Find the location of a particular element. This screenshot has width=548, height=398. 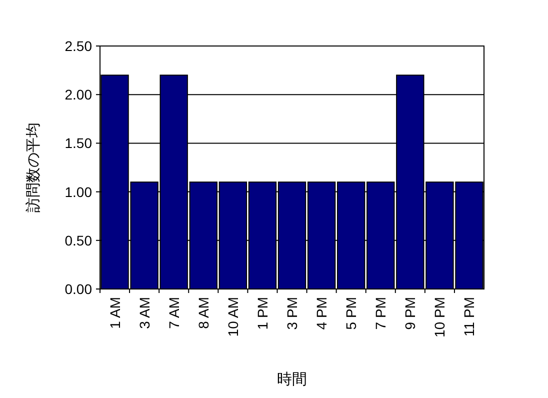

y-tick-label: 2.00 is located at coordinates (78, 94).